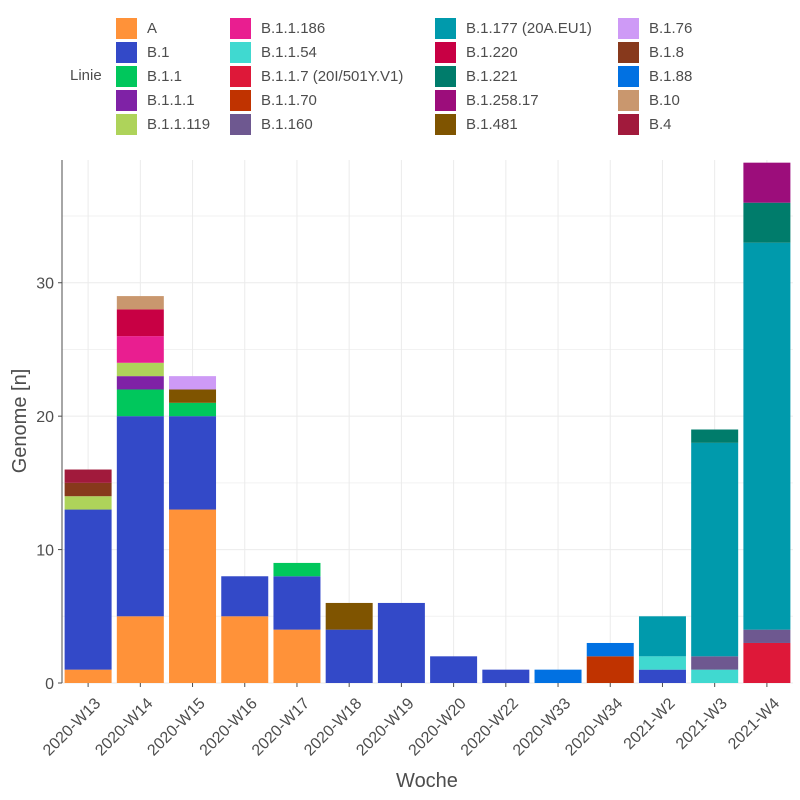 This screenshot has height=800, width=800. I want to click on legend-item: B.1.1.70, so click(273, 100).